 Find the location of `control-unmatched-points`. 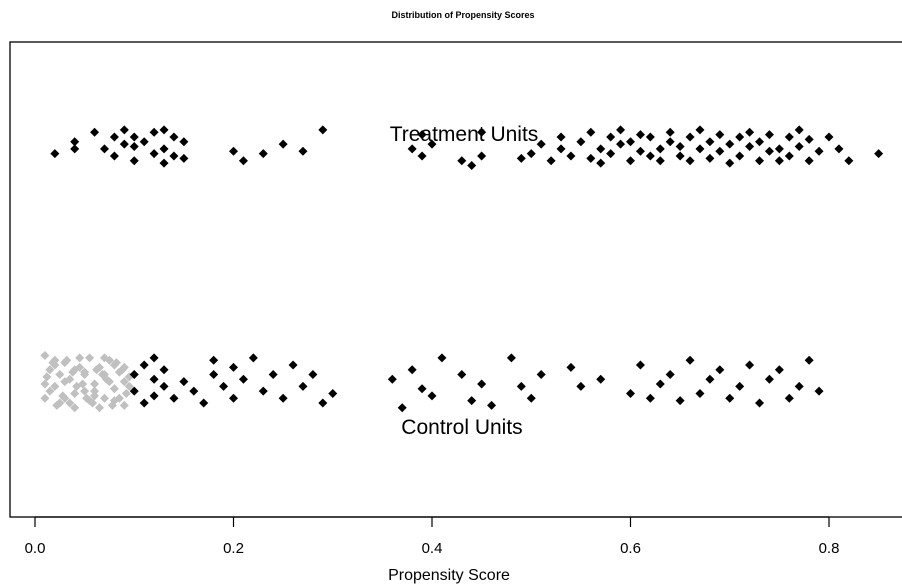

control-unmatched-points is located at coordinates (89, 382).